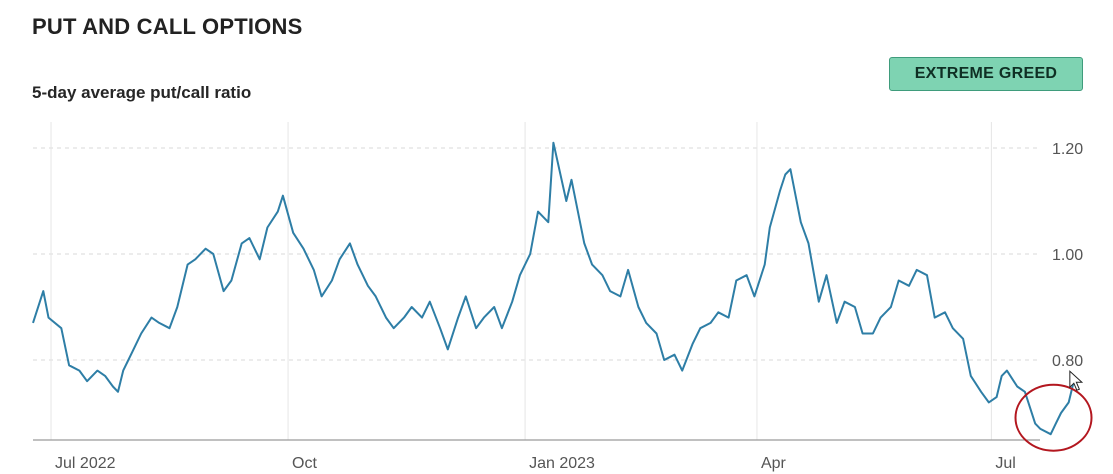  What do you see at coordinates (142, 92) in the screenshot?
I see `chart-subtitle: 5-day average put/call ratio` at bounding box center [142, 92].